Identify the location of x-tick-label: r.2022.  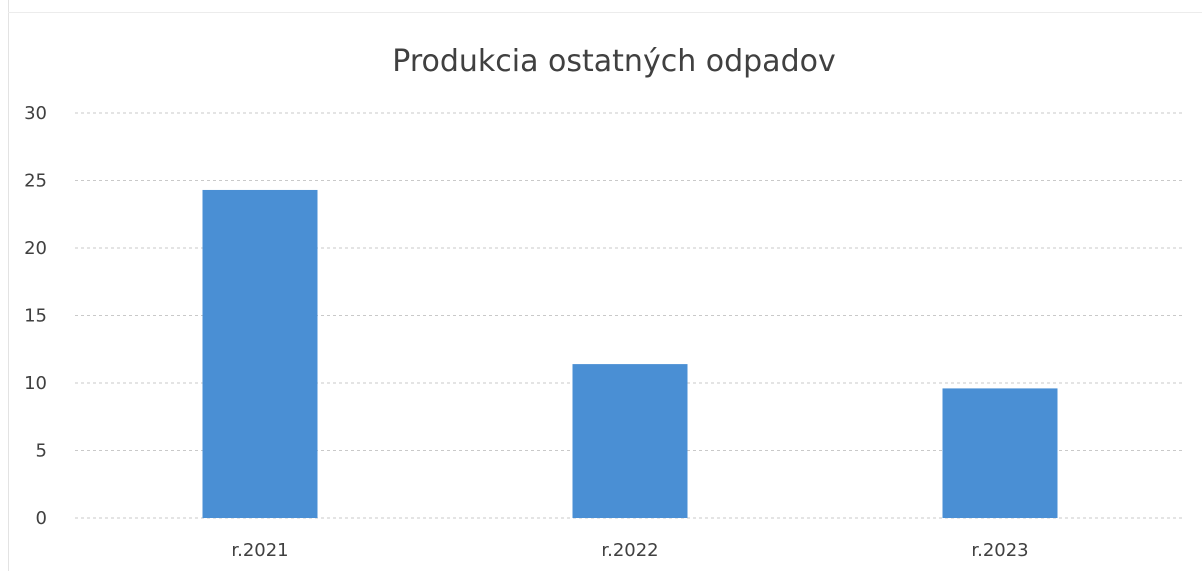
(629, 550).